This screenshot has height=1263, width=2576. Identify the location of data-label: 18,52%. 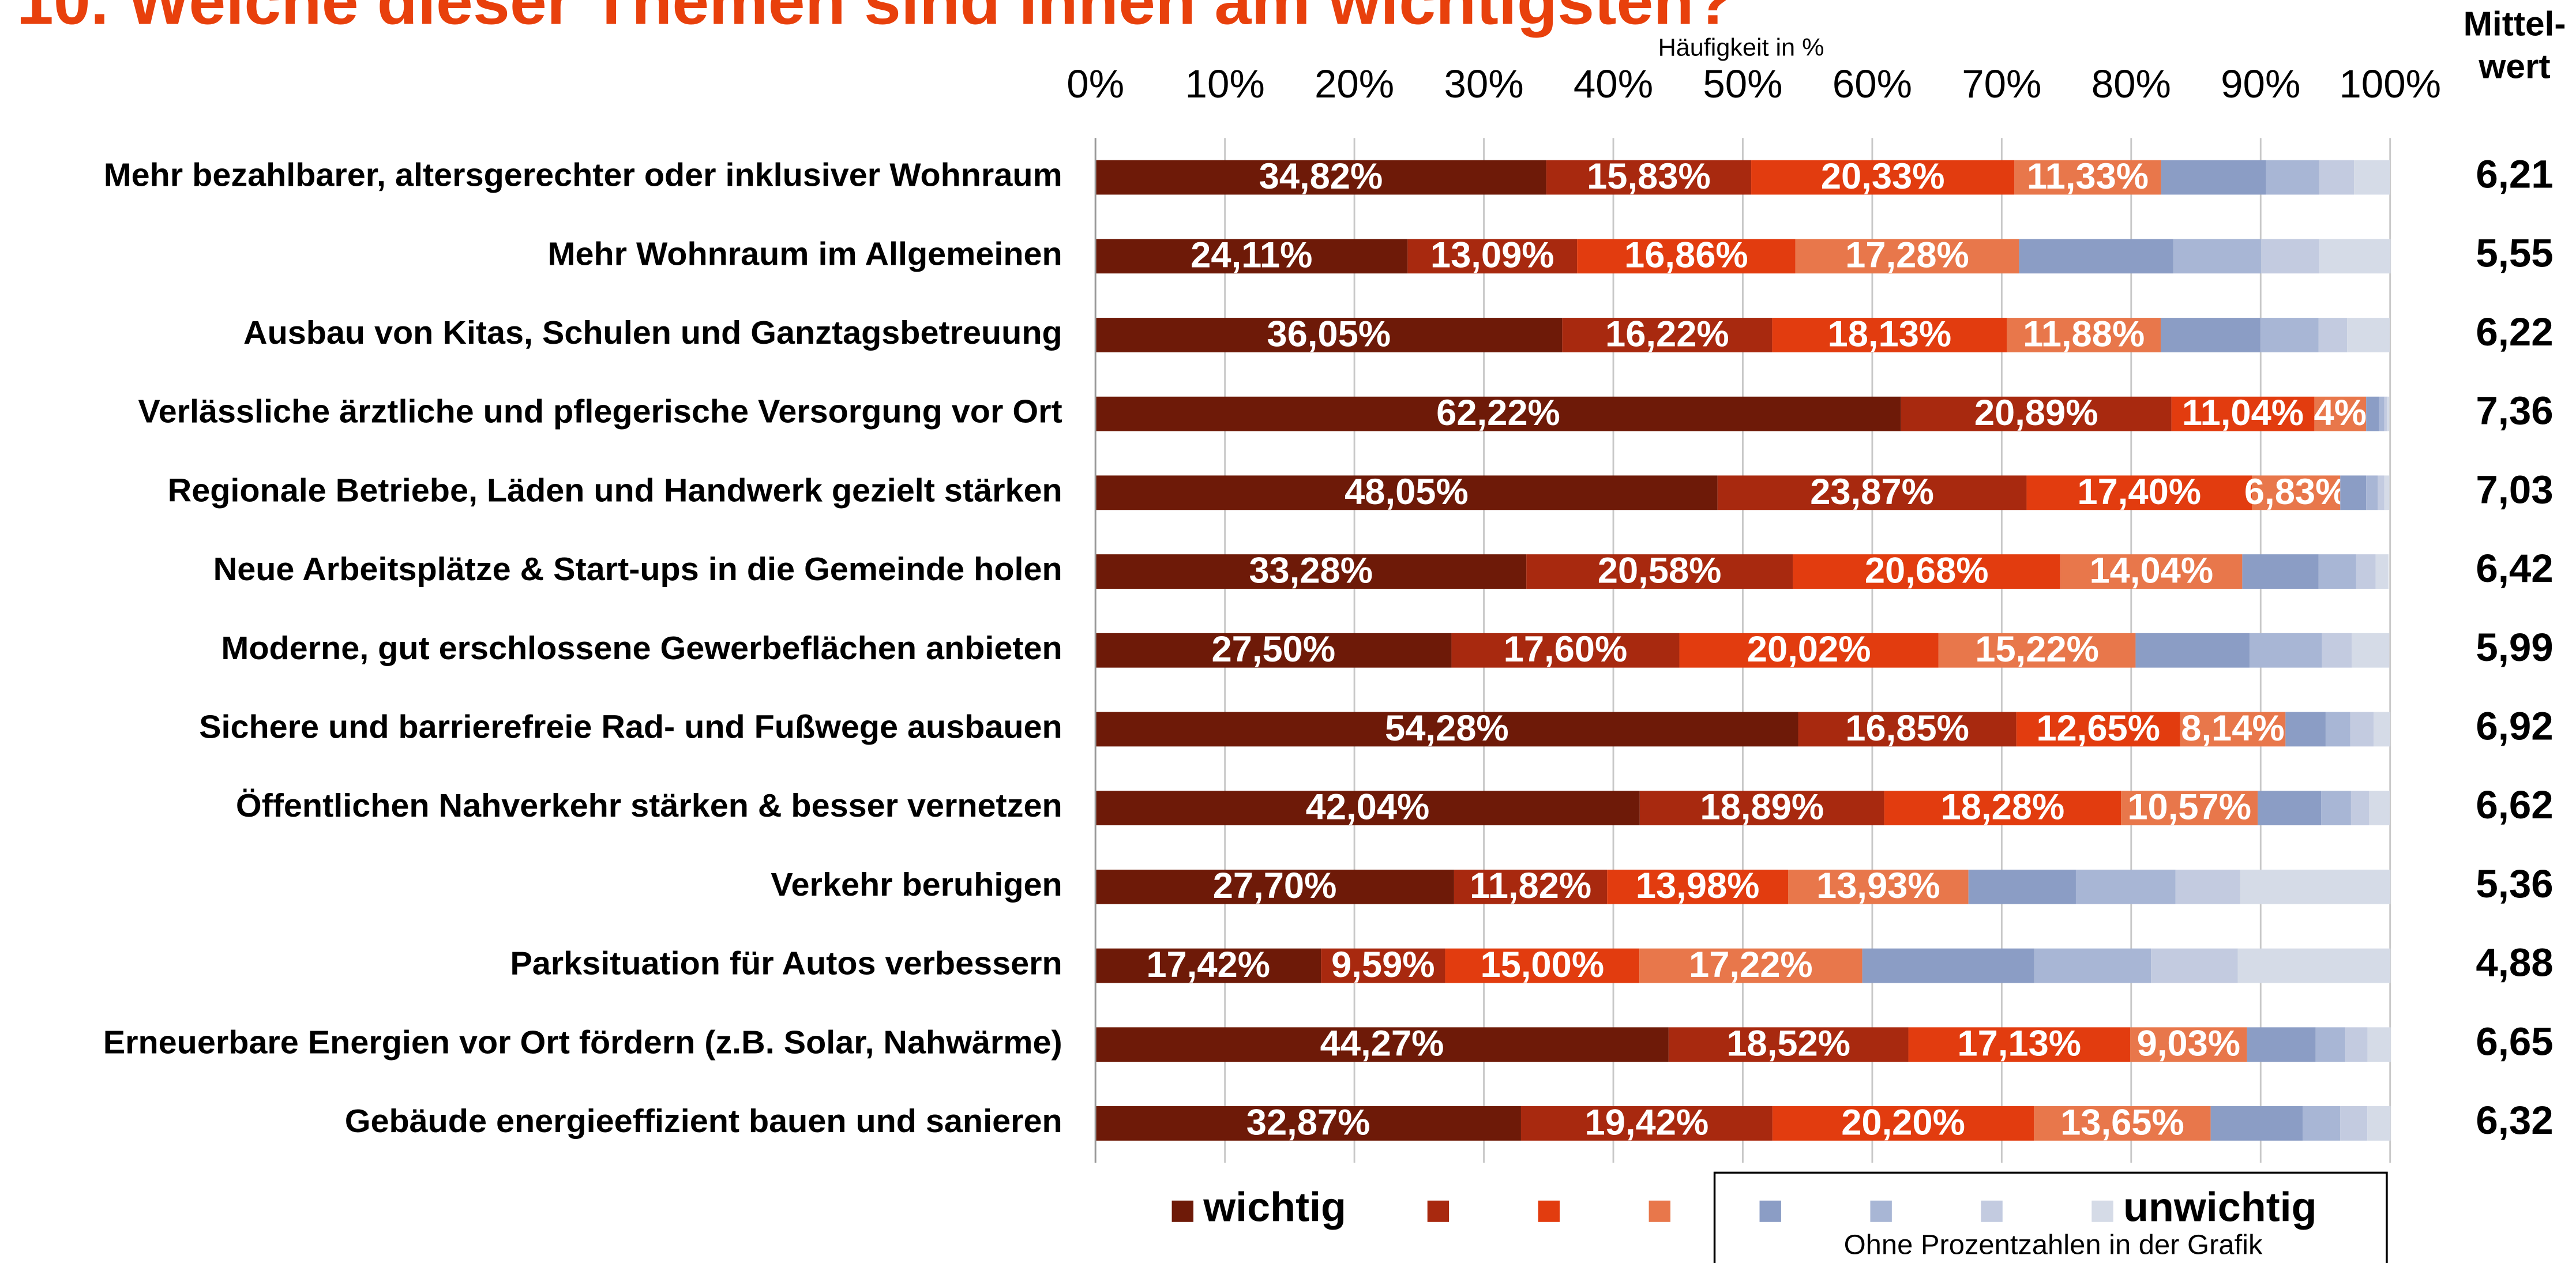
(1788, 1044).